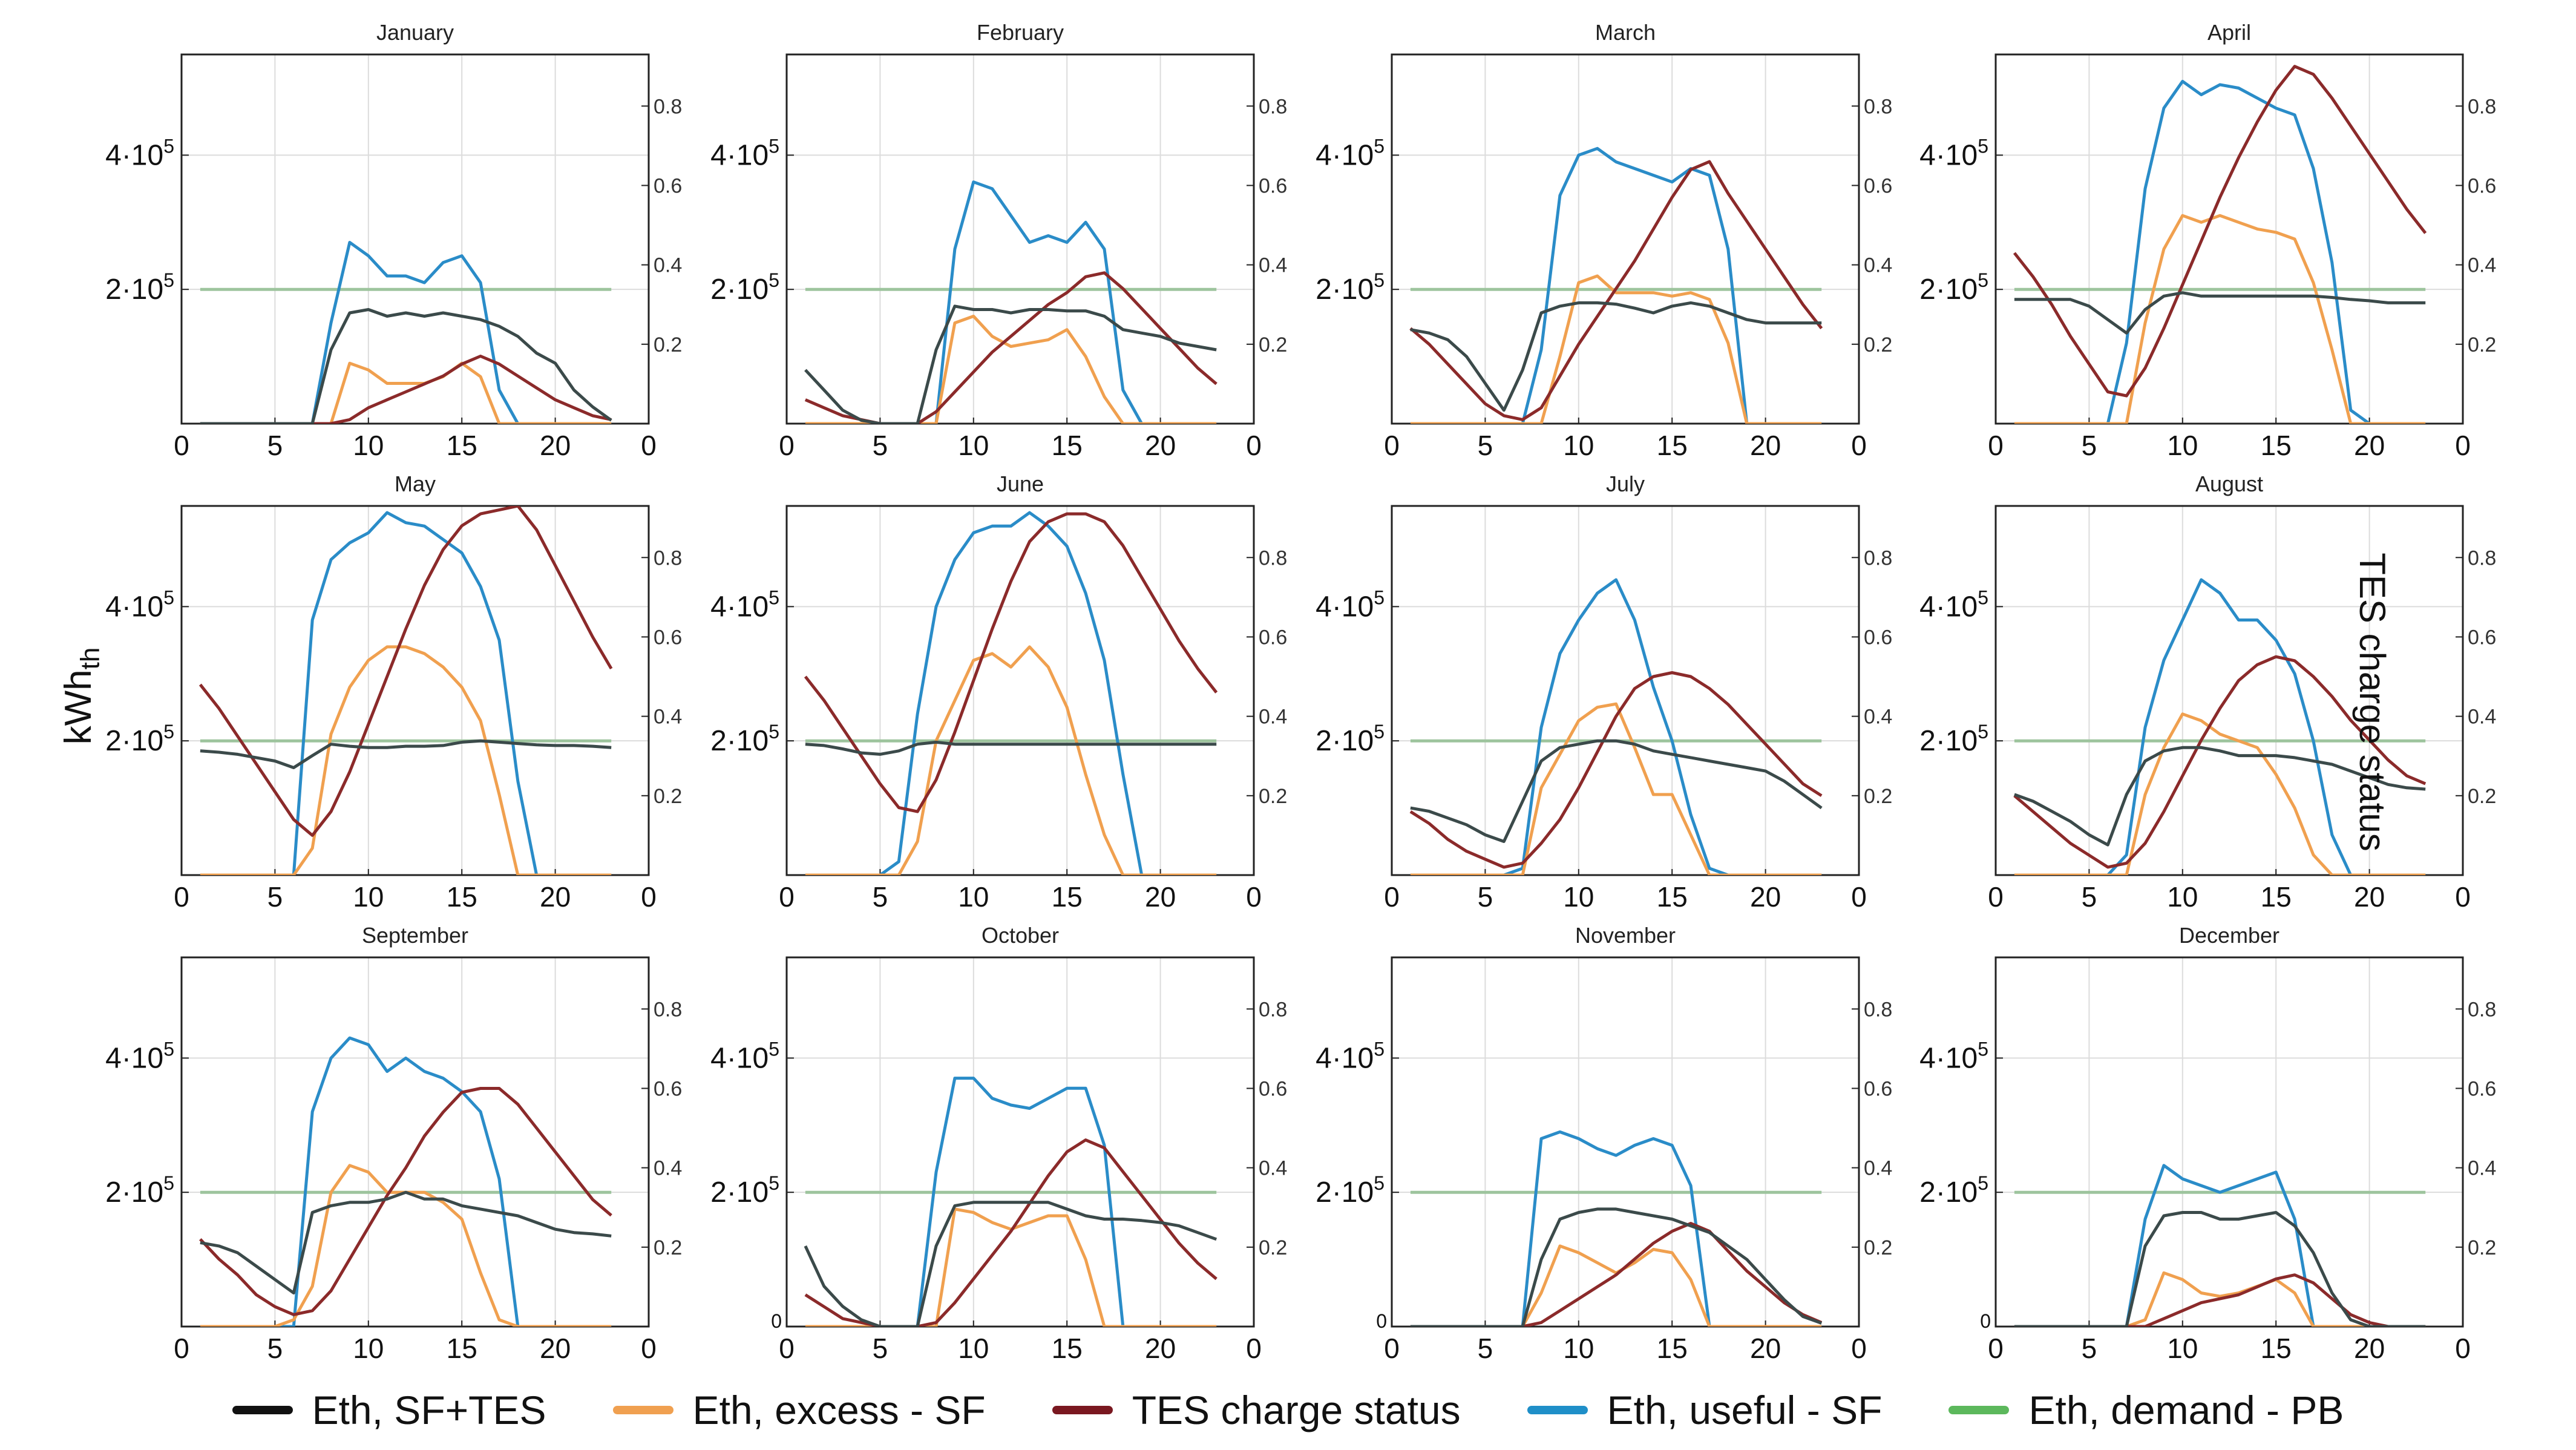 This screenshot has height=1450, width=2576. Describe the element at coordinates (2229, 936) in the screenshot. I see `panel-title-december: December` at that location.